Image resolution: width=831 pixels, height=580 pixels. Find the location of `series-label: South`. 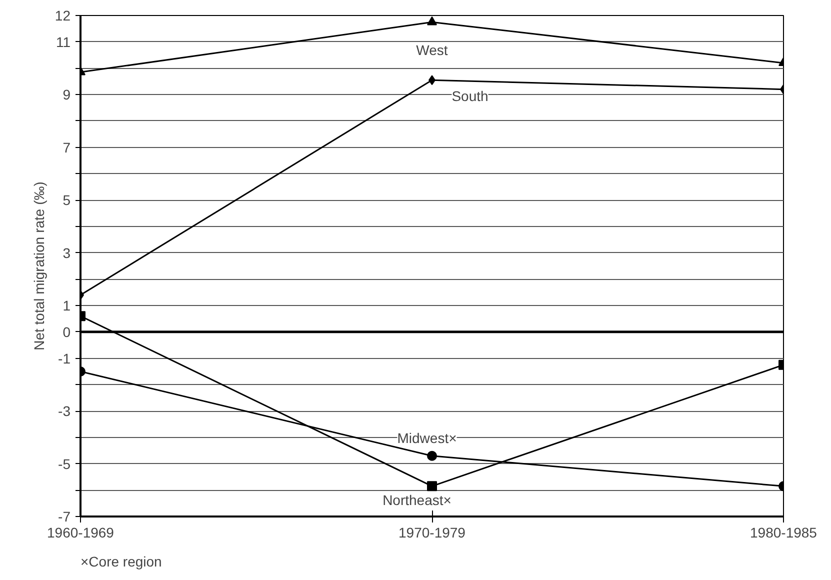

series-label: South is located at coordinates (470, 96).